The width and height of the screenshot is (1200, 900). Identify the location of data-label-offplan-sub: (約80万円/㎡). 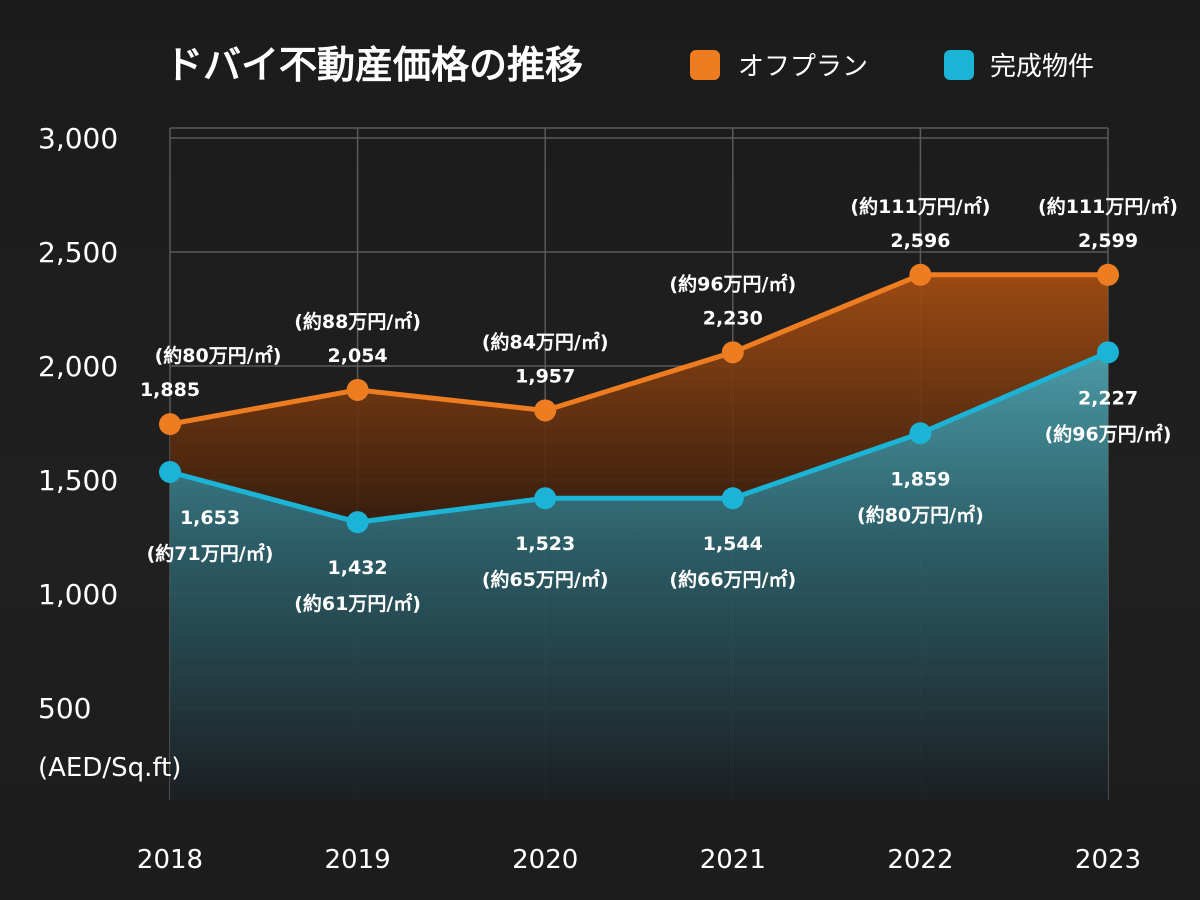
(218, 355).